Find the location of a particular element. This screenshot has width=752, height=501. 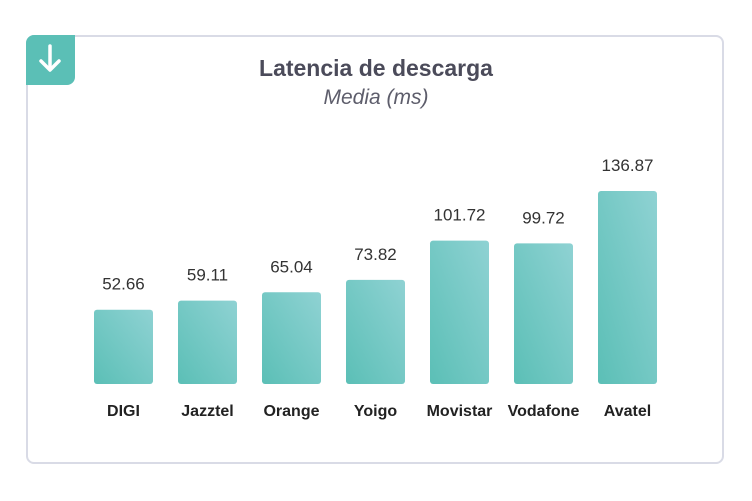

bar-yoigo is located at coordinates (375, 331).